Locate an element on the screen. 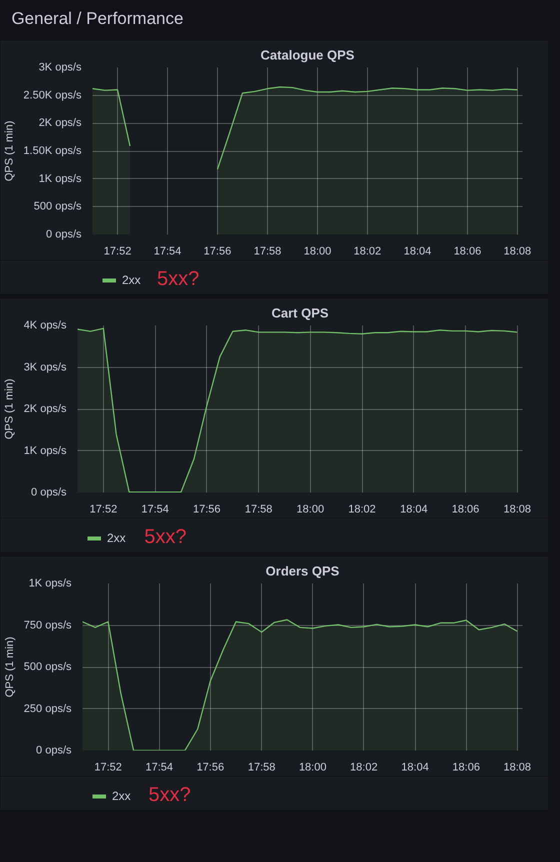 This screenshot has width=560, height=862. y-tick-label: 750 ops/s is located at coordinates (48, 625).